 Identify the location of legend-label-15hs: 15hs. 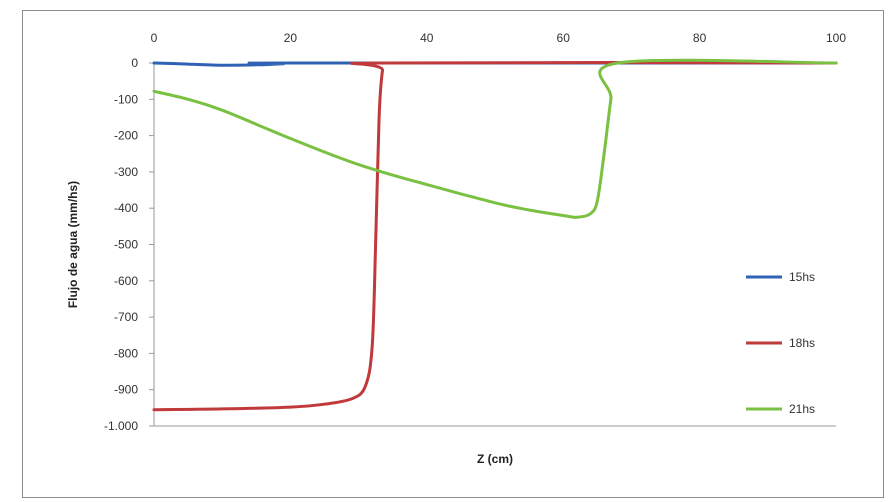
(802, 277).